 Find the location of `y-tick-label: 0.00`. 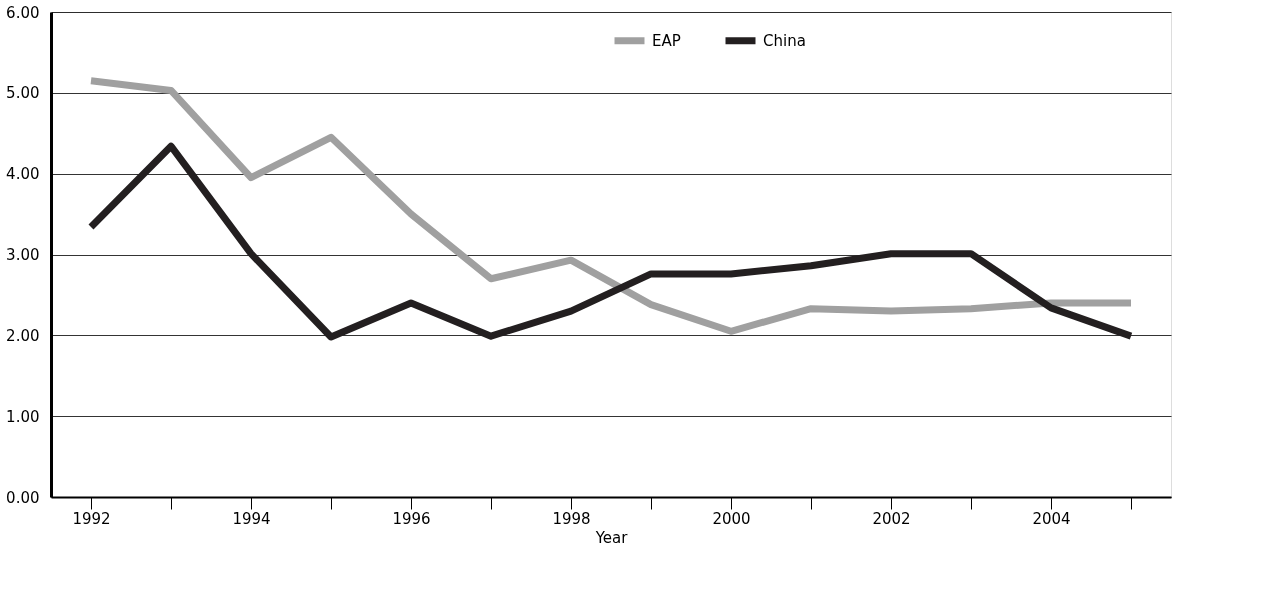

y-tick-label: 0.00 is located at coordinates (23, 497).